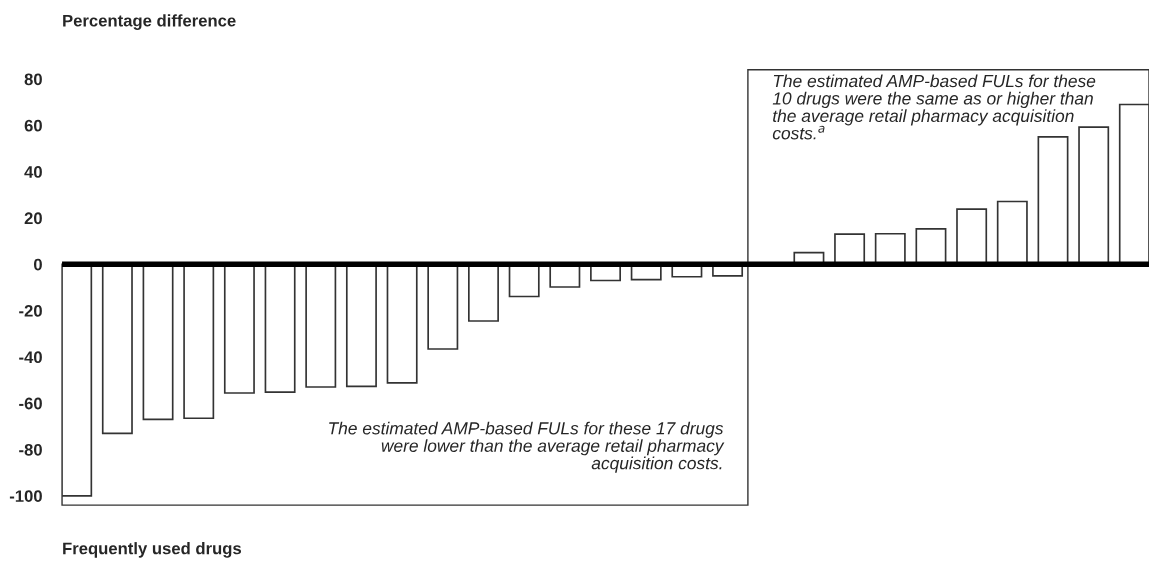 This screenshot has width=1149, height=572. I want to click on y-tick-label: -80, so click(30, 449).